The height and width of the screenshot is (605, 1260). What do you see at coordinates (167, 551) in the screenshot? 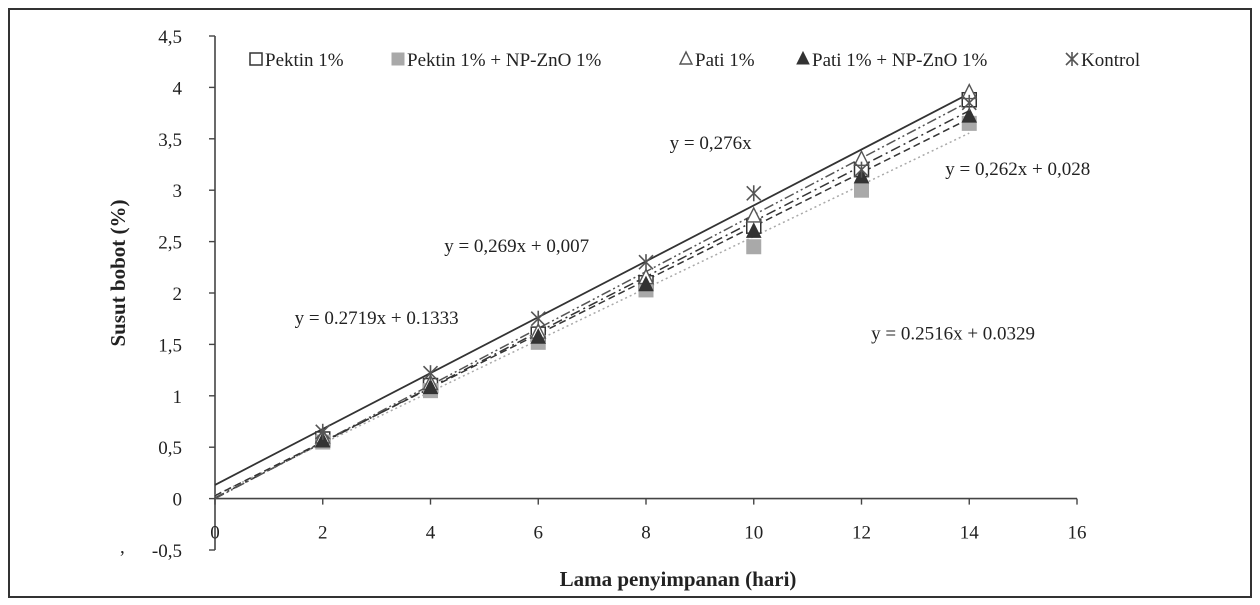
I see `y-tick-label-0: -0,5` at bounding box center [167, 551].